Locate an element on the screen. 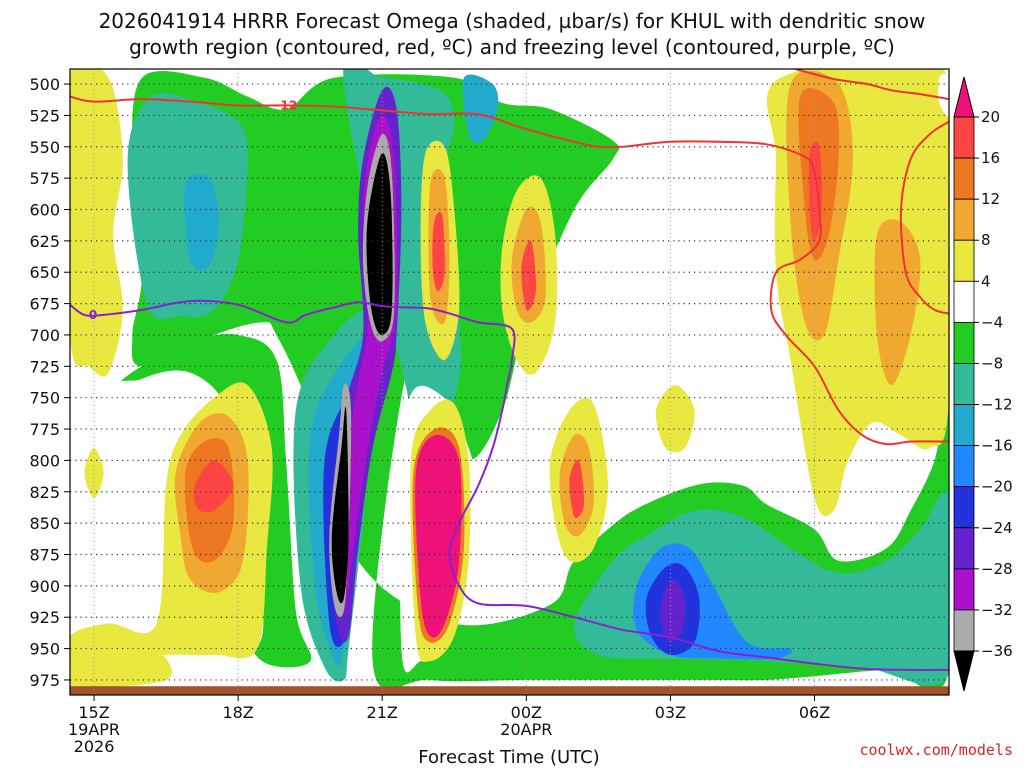 This screenshot has width=1024, height=768. x-tick-label-03Z: 03Z is located at coordinates (670, 712).